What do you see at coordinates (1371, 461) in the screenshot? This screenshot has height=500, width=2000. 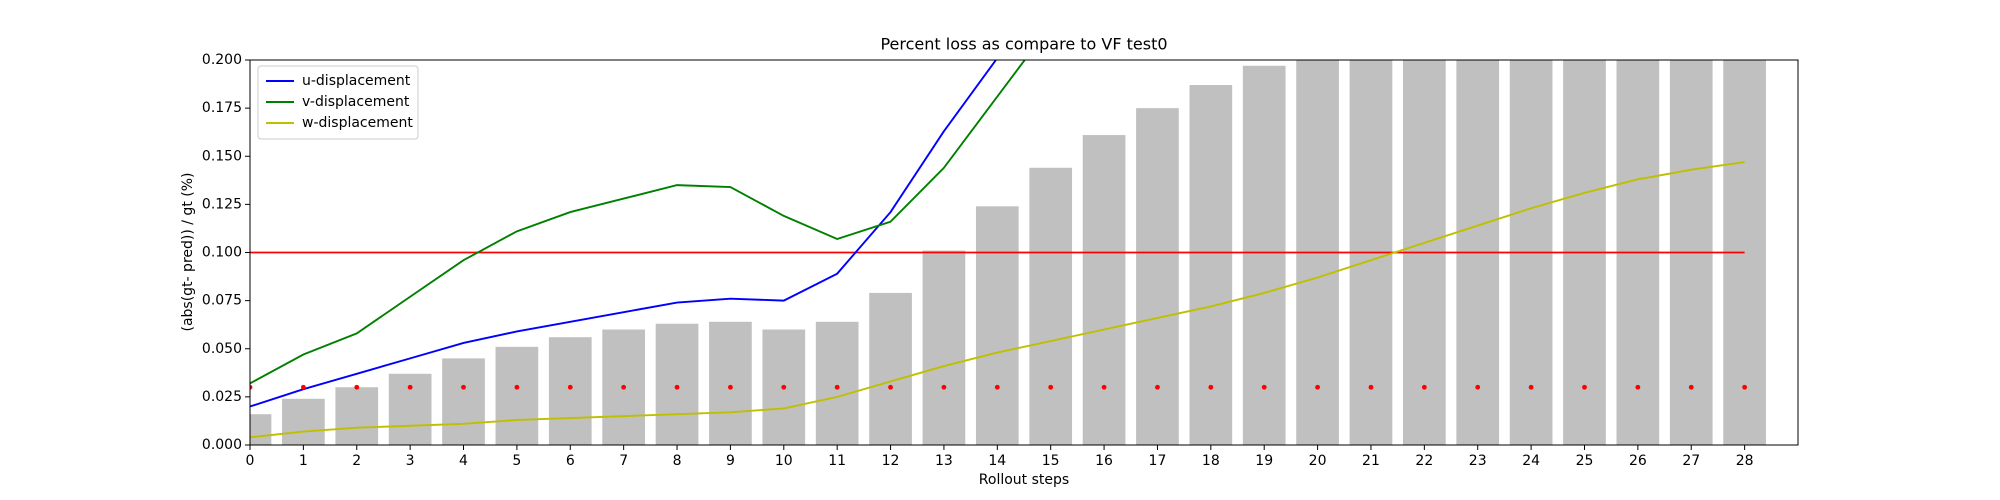 I see `x-tick-label: 21` at bounding box center [1371, 461].